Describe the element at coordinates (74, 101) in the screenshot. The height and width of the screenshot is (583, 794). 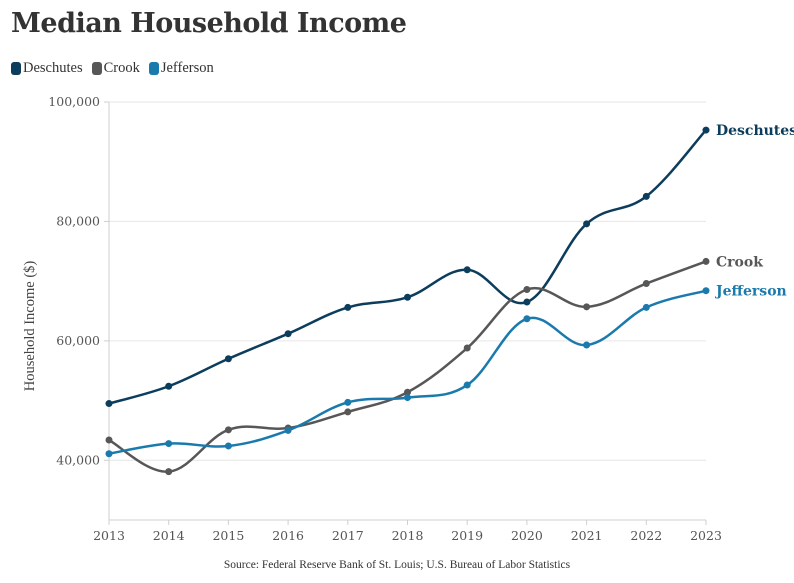
I see `y-tick-label: 100,000` at that location.